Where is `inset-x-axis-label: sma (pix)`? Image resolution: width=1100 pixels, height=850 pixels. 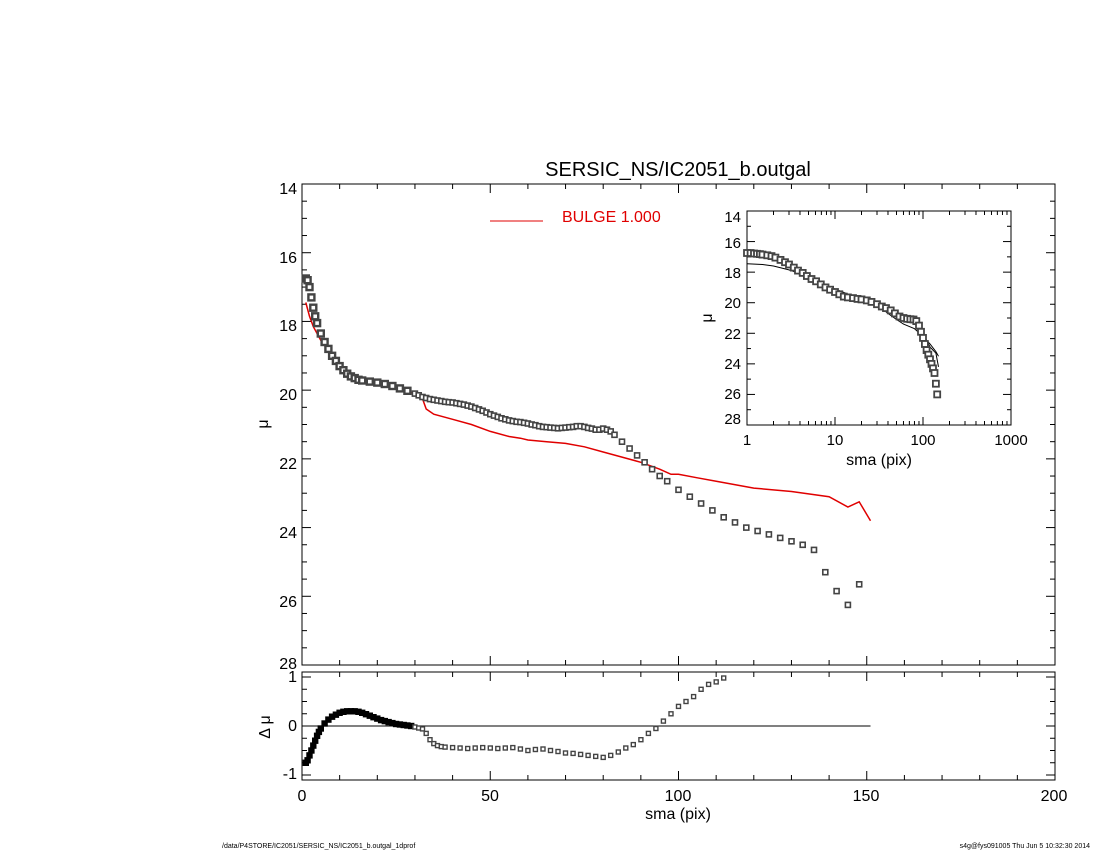
inset-x-axis-label: sma (pix) is located at coordinates (879, 460).